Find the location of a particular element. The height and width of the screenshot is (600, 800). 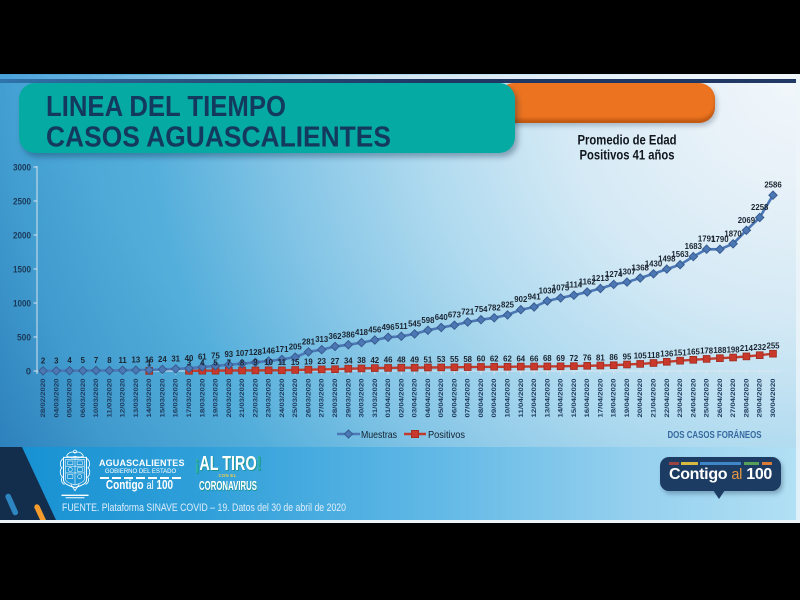

svg-text: 68 is located at coordinates (547, 358).